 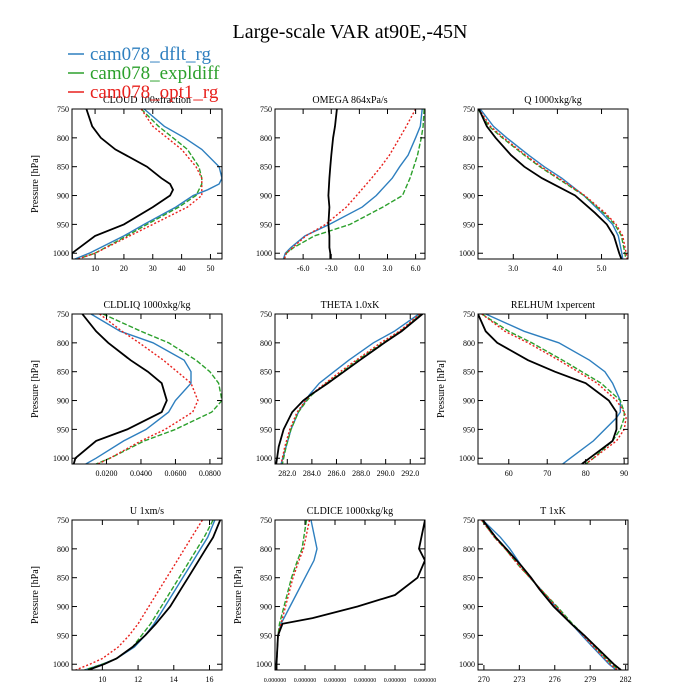 What do you see at coordinates (586, 473) in the screenshot?
I see `x-tick-label: 80` at bounding box center [586, 473].